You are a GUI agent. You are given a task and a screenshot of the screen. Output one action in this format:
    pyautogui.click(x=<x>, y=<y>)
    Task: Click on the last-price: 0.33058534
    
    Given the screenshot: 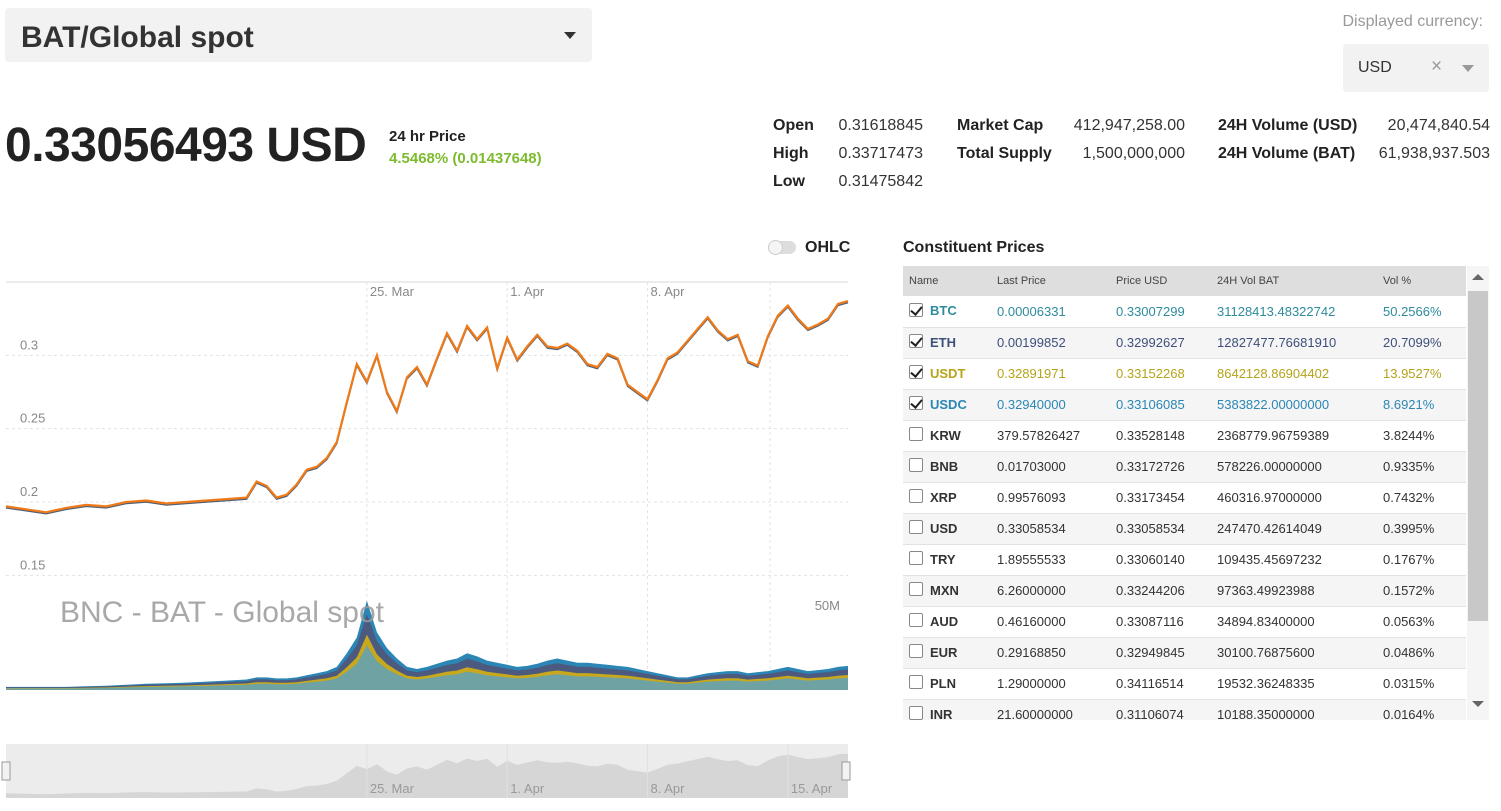 What is the action you would take?
    pyautogui.click(x=1050, y=529)
    